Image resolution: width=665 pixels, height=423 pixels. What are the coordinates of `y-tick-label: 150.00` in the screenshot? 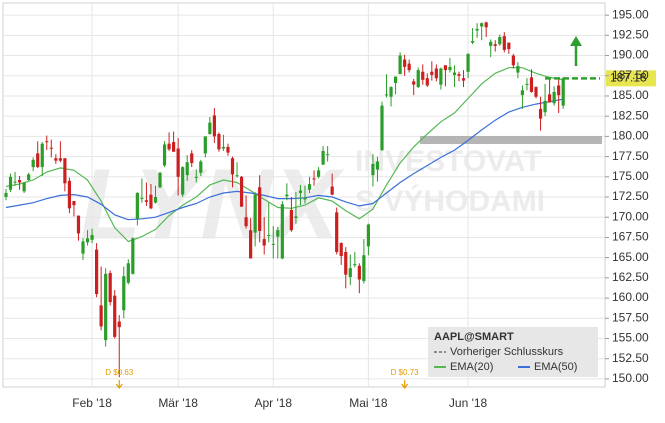 It's located at (630, 378).